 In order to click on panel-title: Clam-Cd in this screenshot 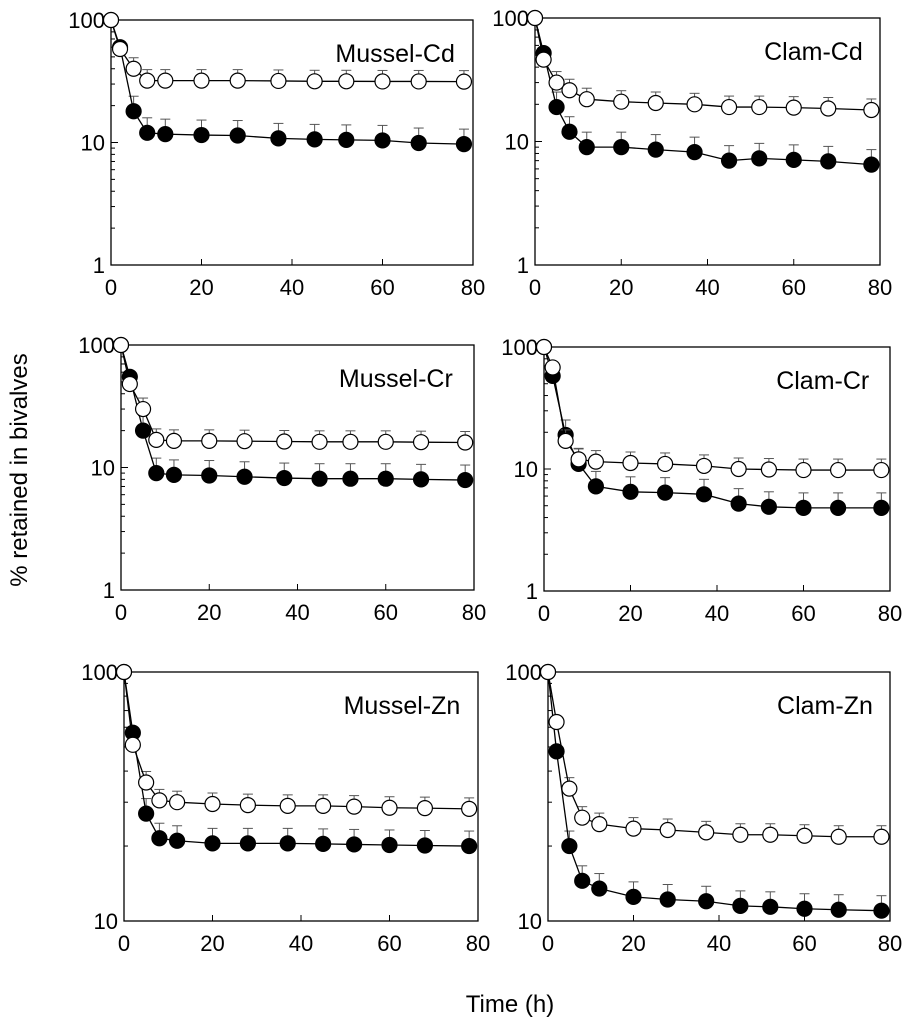, I will do `click(813, 52)`.